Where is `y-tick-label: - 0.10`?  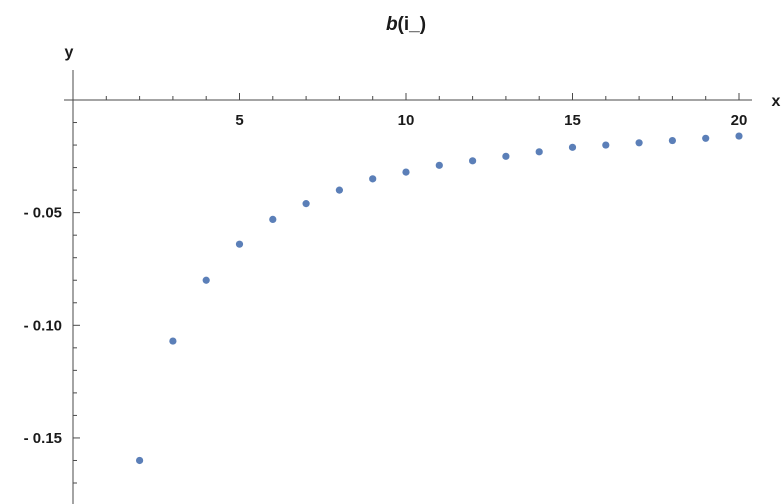
y-tick-label: - 0.10 is located at coordinates (43, 325).